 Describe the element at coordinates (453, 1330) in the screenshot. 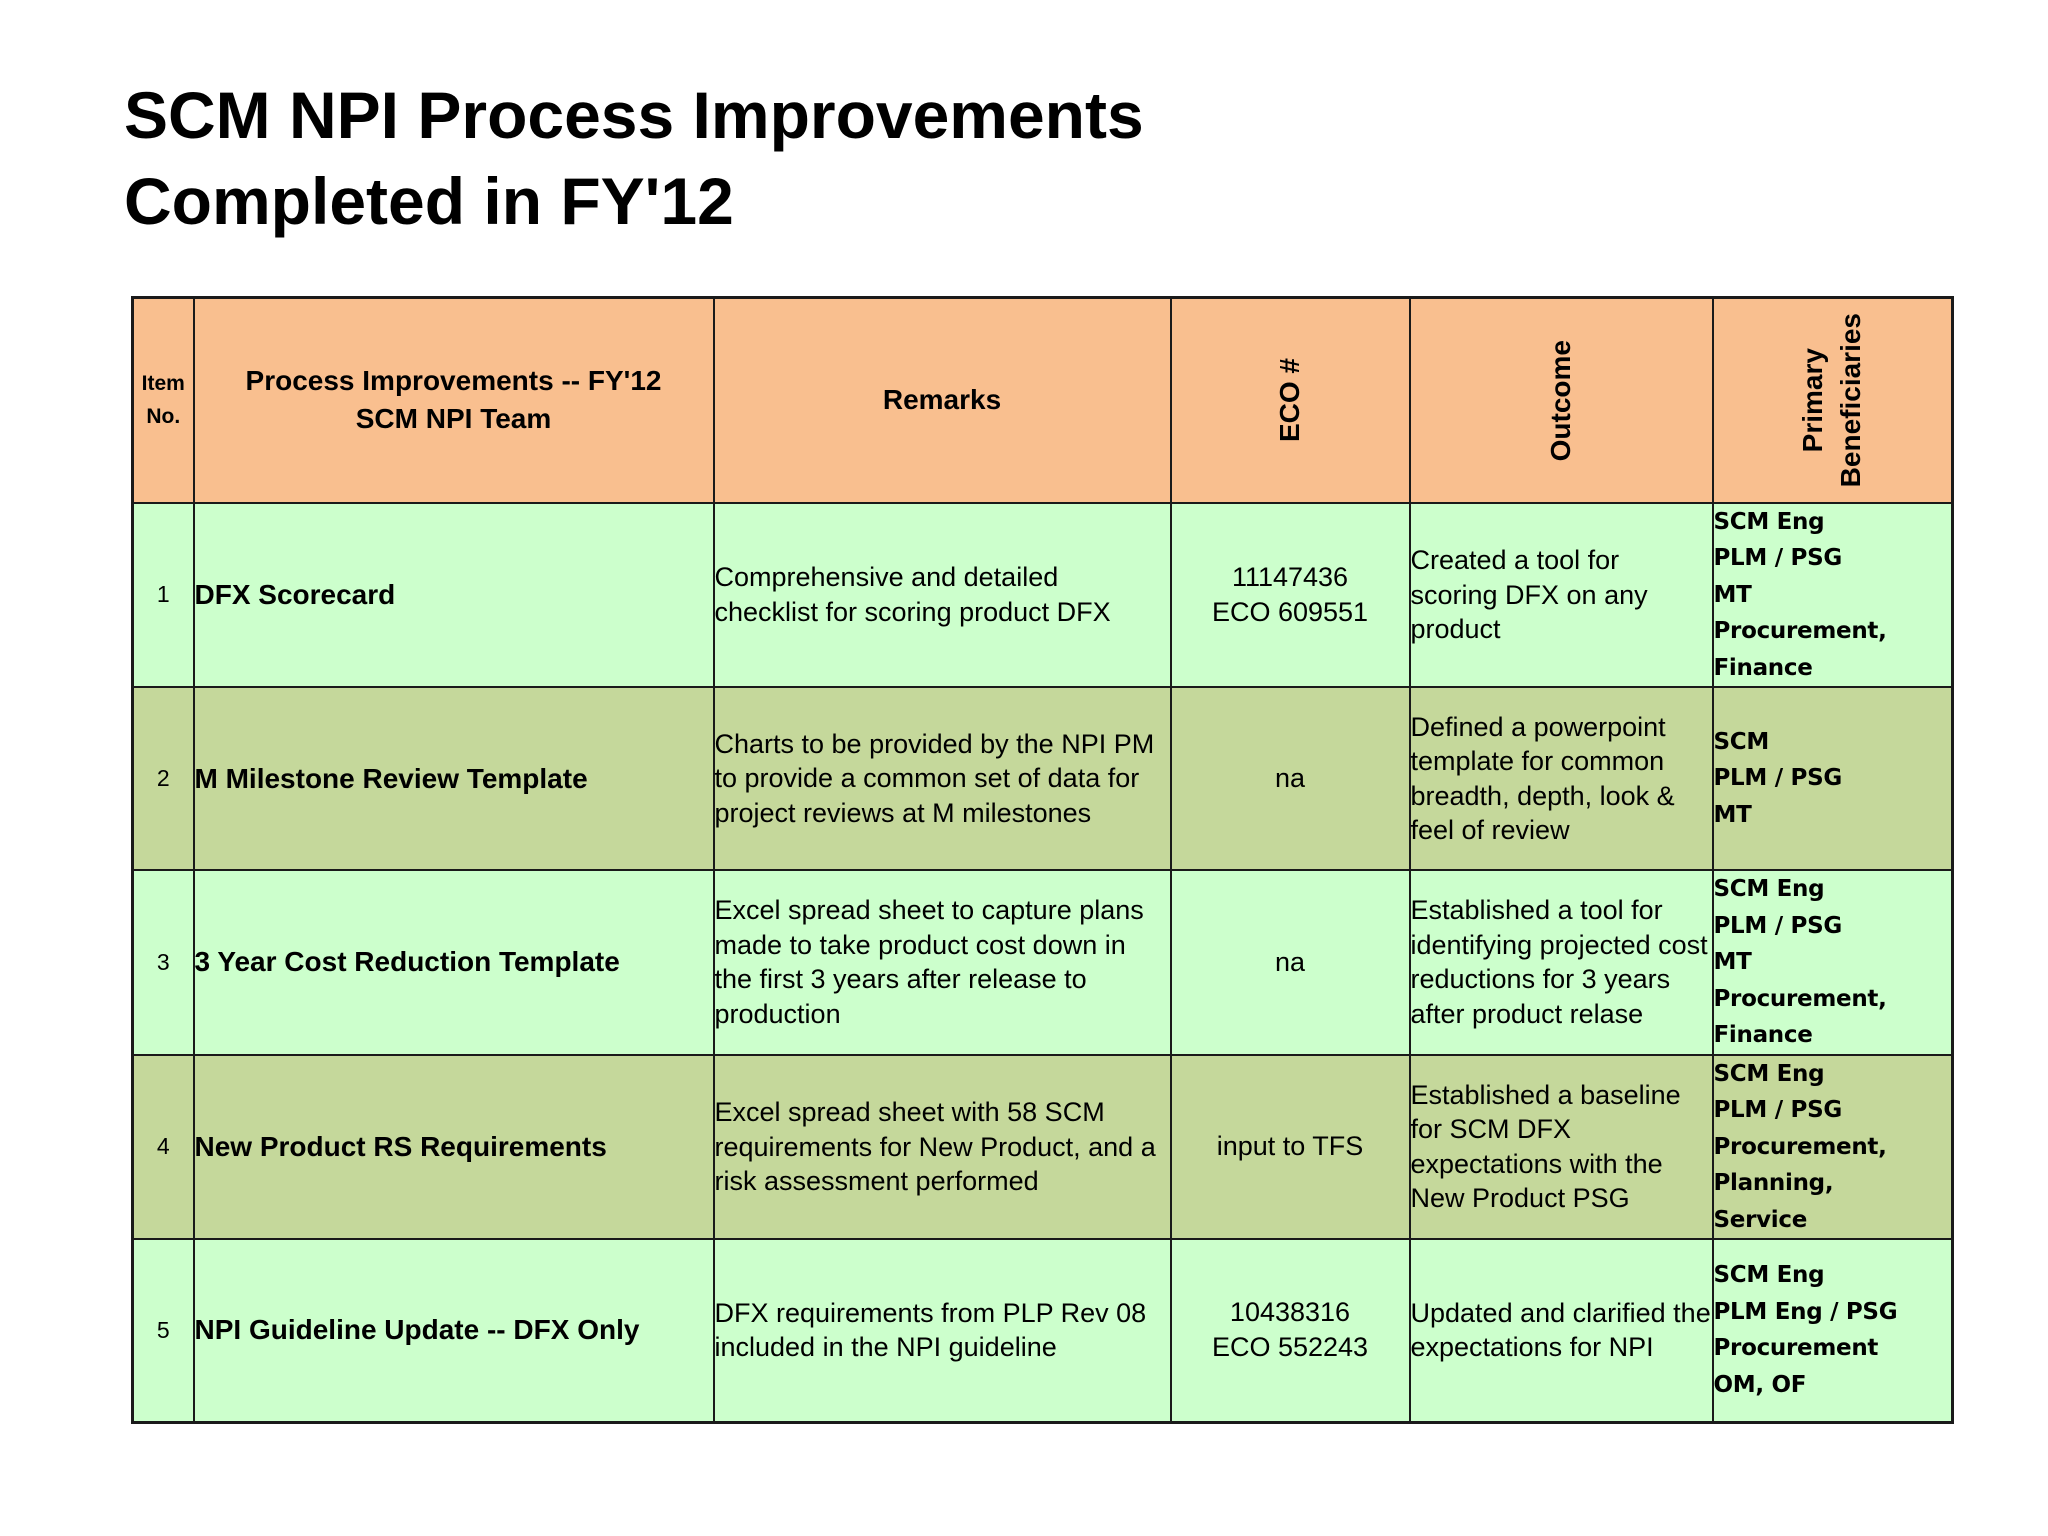

I see `process-name-cell: NPI Guideline Update -- DFX Only` at that location.